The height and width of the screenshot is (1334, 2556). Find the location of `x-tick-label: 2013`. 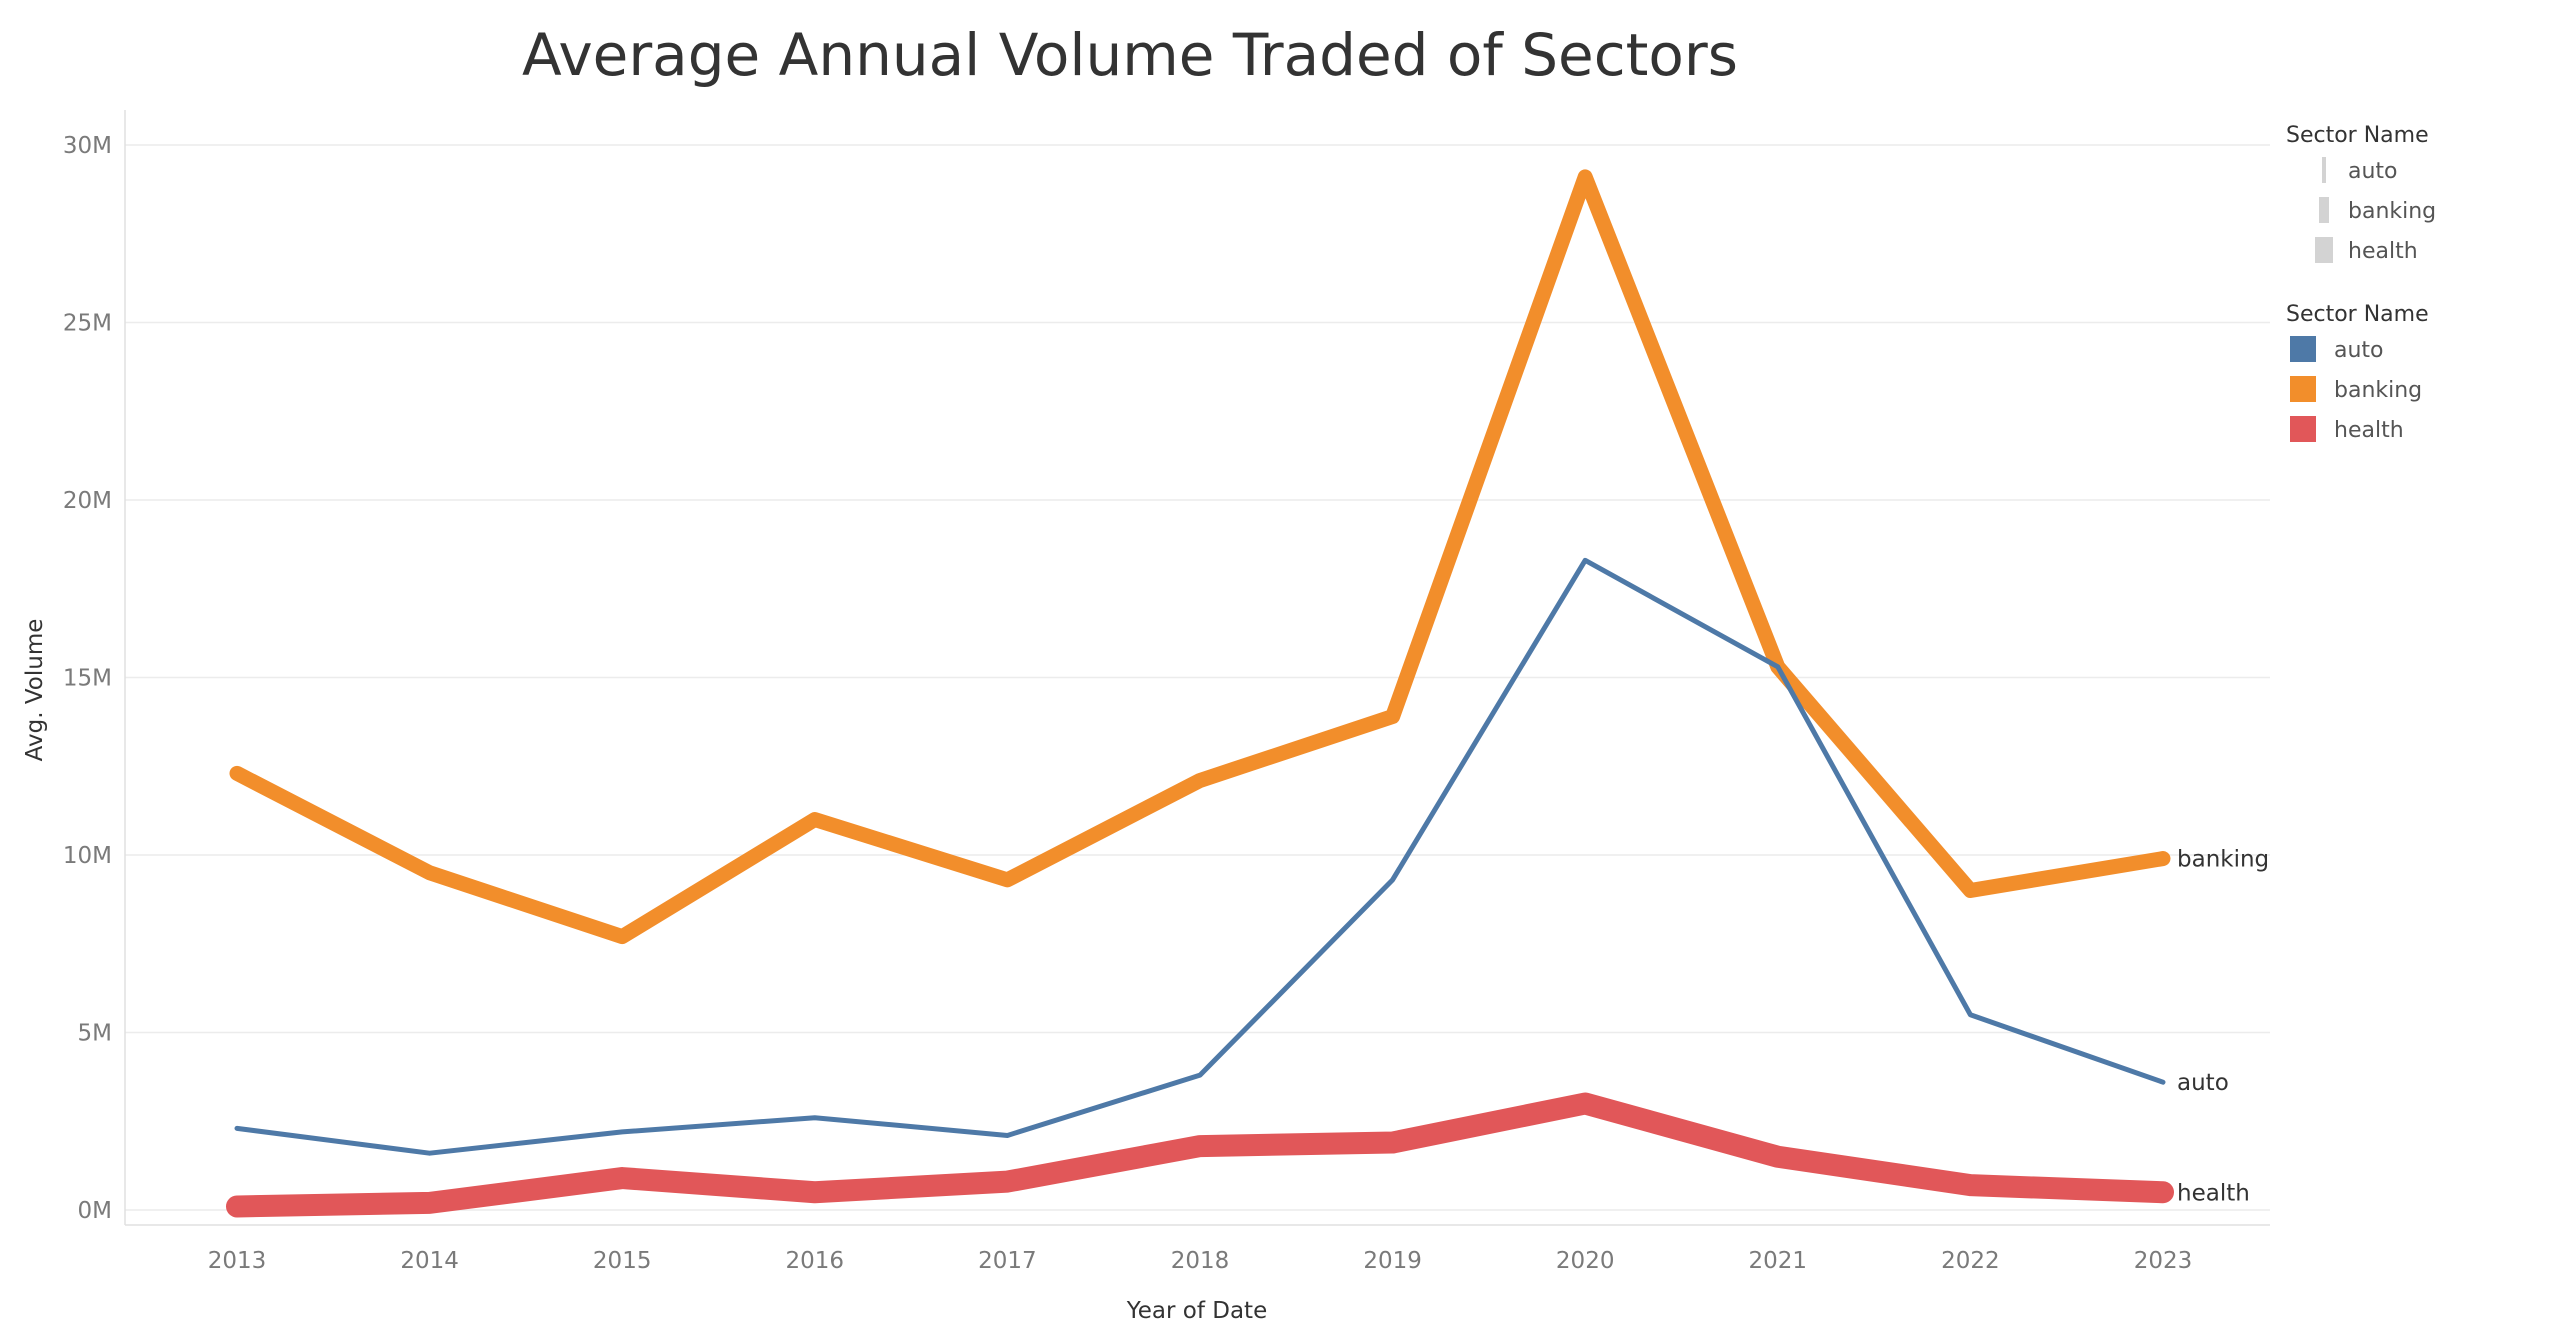

x-tick-label: 2013 is located at coordinates (237, 1261).